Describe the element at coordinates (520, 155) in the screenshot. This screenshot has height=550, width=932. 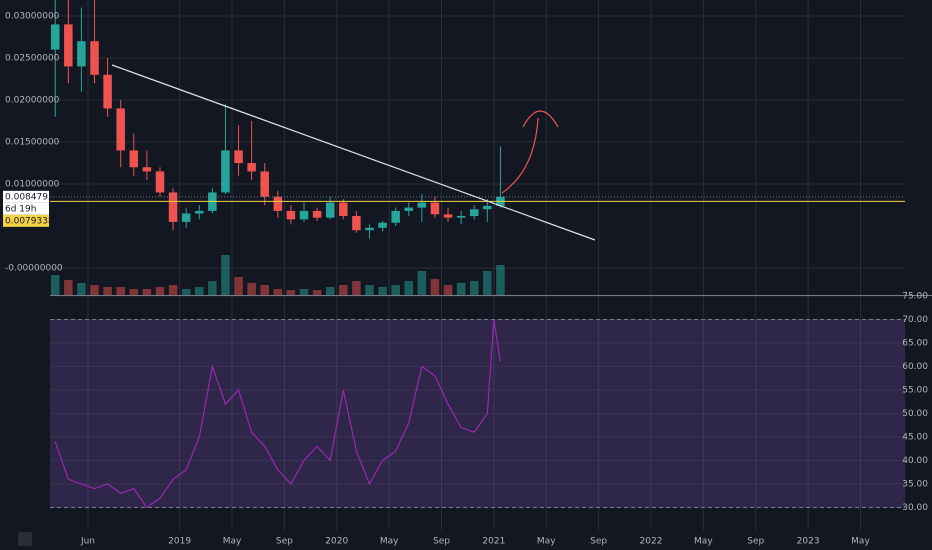
I see `arrow-curve` at that location.